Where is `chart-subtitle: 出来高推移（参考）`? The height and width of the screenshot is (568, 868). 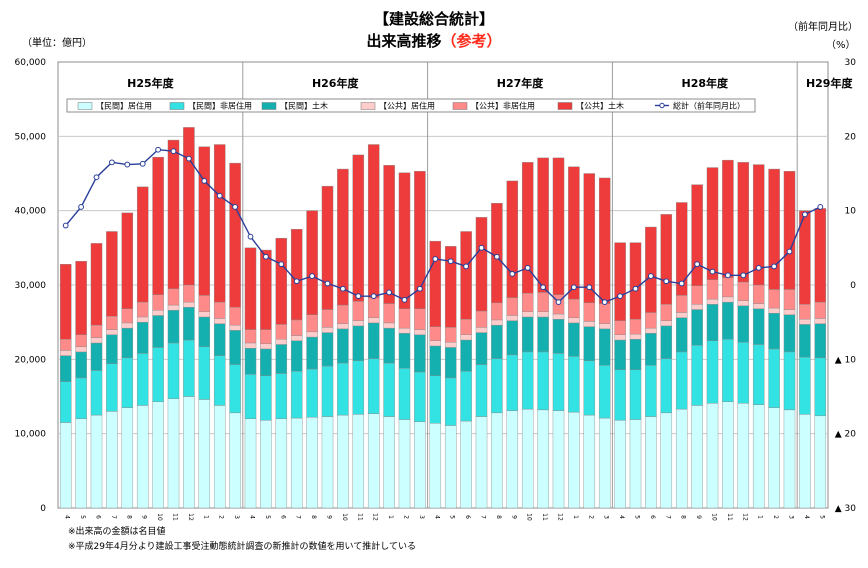
chart-subtitle: 出来高推移（参考） is located at coordinates (434, 40).